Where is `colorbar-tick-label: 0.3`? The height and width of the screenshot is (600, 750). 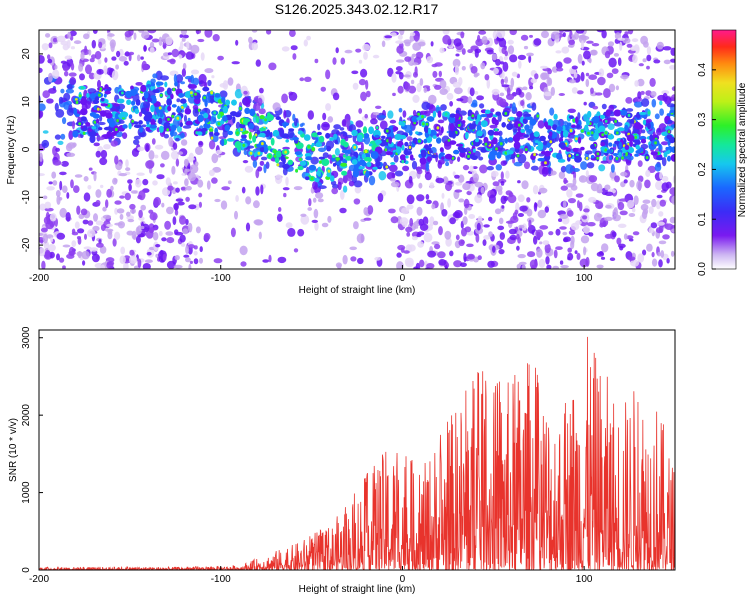
colorbar-tick-label: 0.3 is located at coordinates (702, 119).